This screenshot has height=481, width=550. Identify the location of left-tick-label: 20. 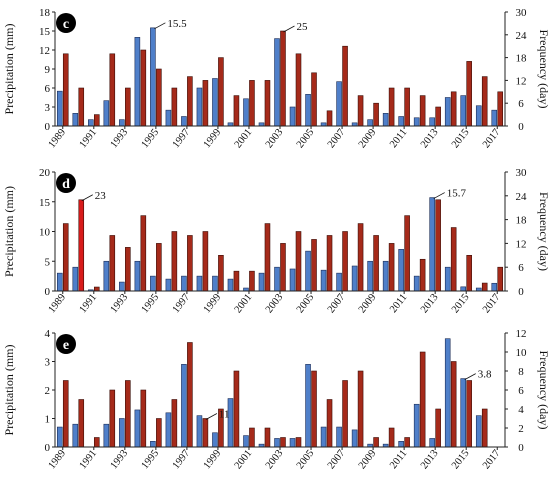
(45, 173).